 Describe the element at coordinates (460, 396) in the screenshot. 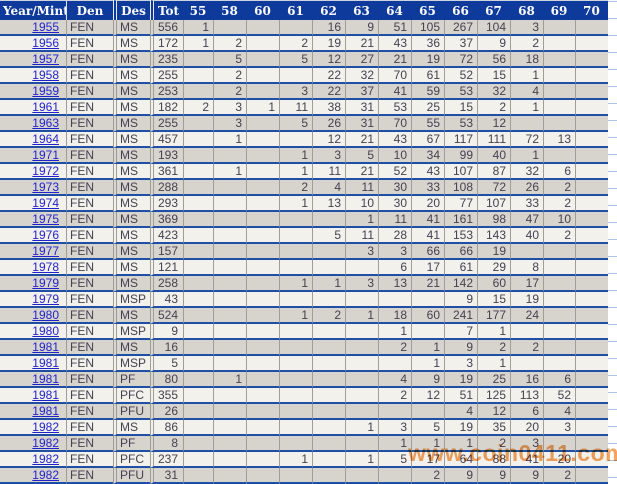

I see `grade-66-cell: 51` at that location.